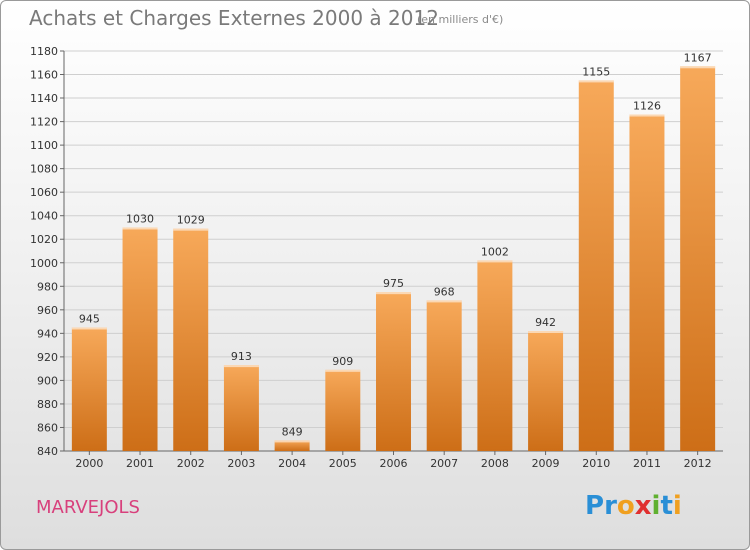 The width and height of the screenshot is (750, 550). Describe the element at coordinates (698, 463) in the screenshot. I see `x-tick-label: 2012` at that location.